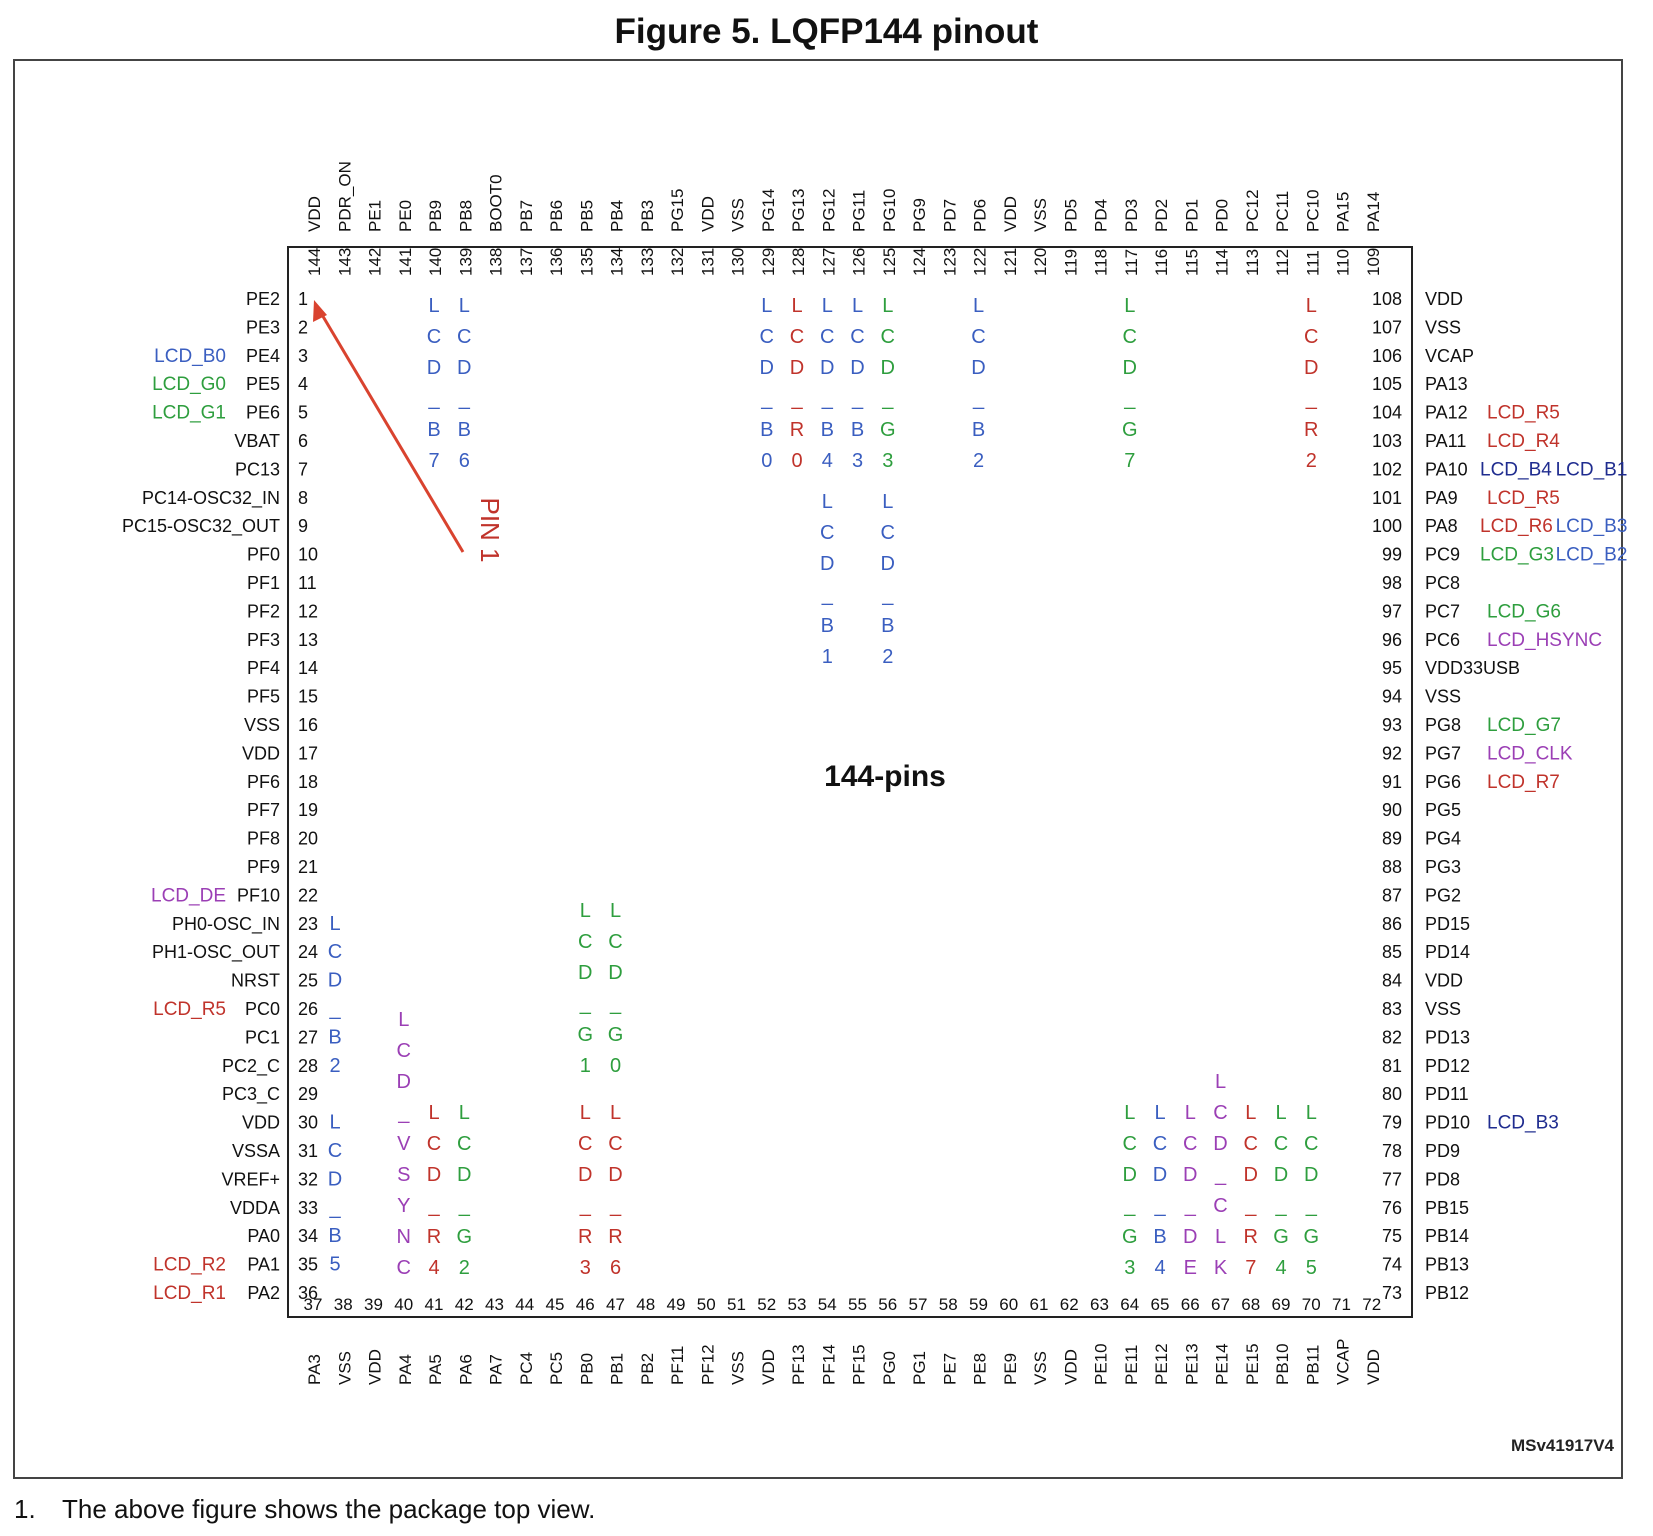 The width and height of the screenshot is (1653, 1536). What do you see at coordinates (262, 725) in the screenshot?
I see `left-pin-name: VSS` at bounding box center [262, 725].